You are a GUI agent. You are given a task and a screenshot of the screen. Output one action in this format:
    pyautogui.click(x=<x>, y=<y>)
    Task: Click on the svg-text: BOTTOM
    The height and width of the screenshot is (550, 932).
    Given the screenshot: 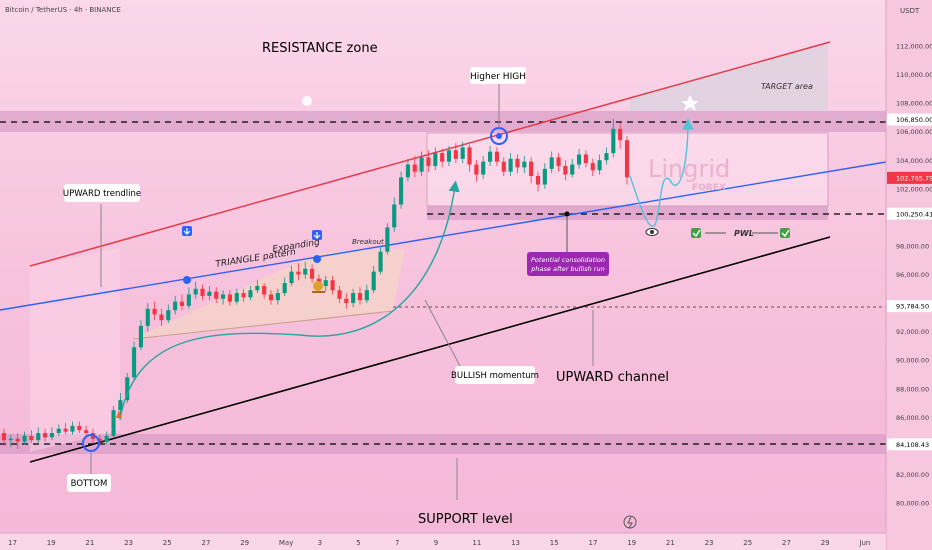 What is the action you would take?
    pyautogui.click(x=89, y=484)
    